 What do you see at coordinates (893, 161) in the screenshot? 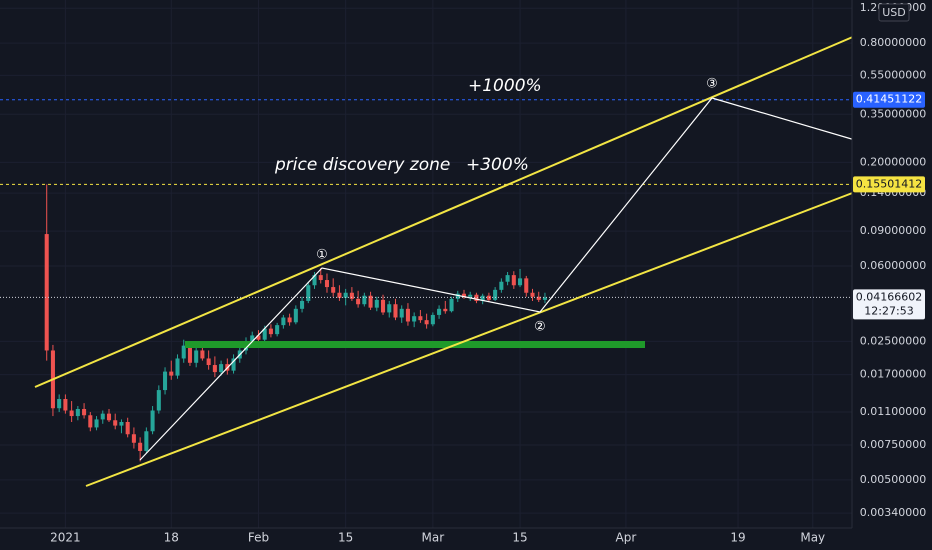
I see `y-tick-label: 0.20000000` at bounding box center [893, 161].